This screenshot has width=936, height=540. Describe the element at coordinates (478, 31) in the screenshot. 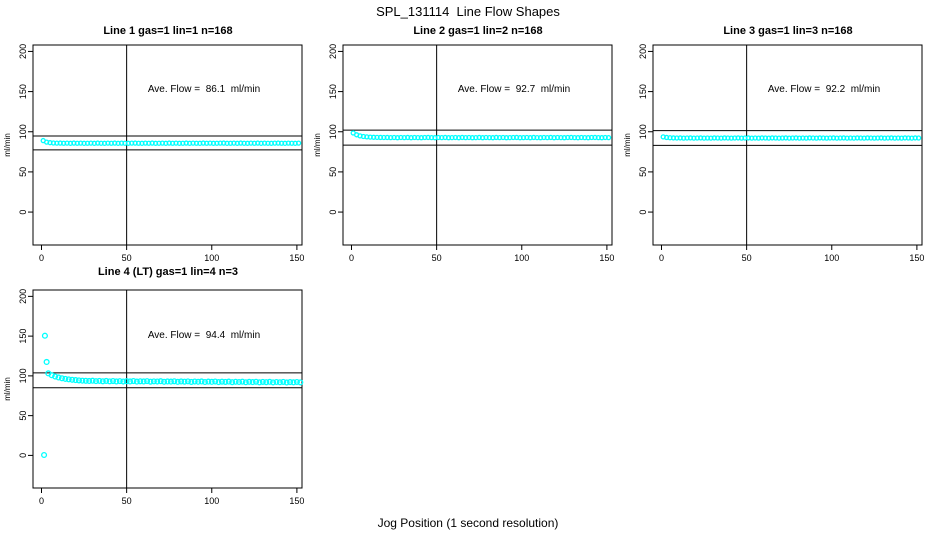

I see `subplot-title-line-2: Line 2 gas=1 lin=2 n=168` at that location.